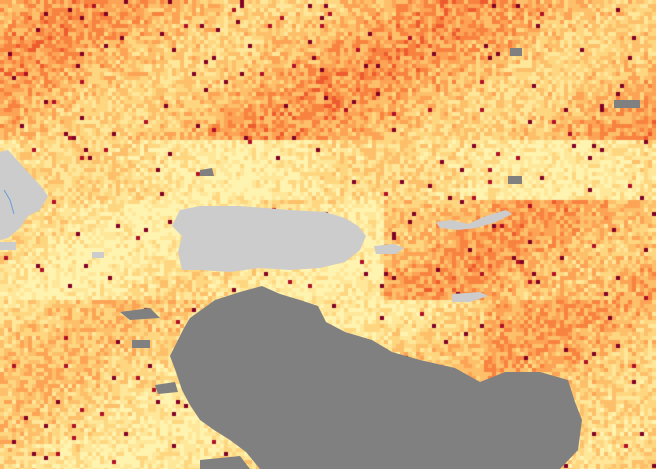 The image size is (656, 469). I want to click on river, so click(9, 202).